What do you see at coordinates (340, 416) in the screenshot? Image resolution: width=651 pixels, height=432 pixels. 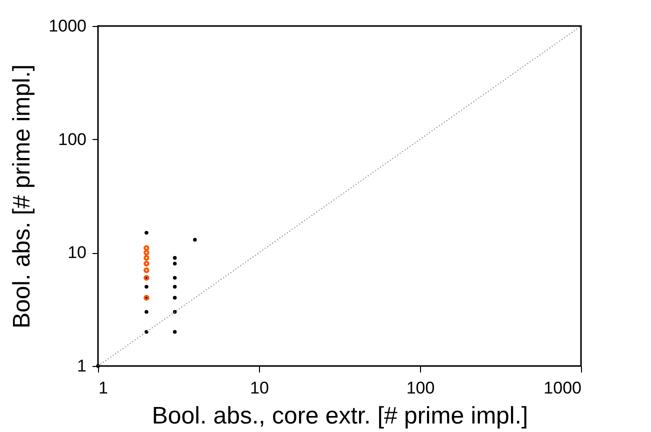 I see `x-axis-title: Bool. abs., core extr. [# prime impl.]` at bounding box center [340, 416].